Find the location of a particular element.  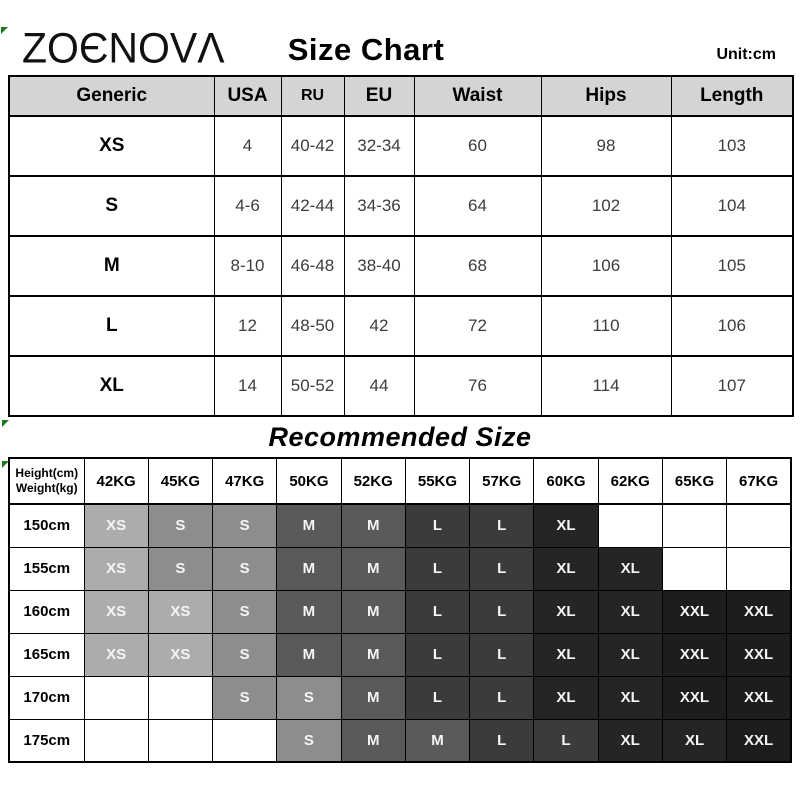

size-table-header-row: Generic USA RU EU Waist Hips Length is located at coordinates (401, 96).